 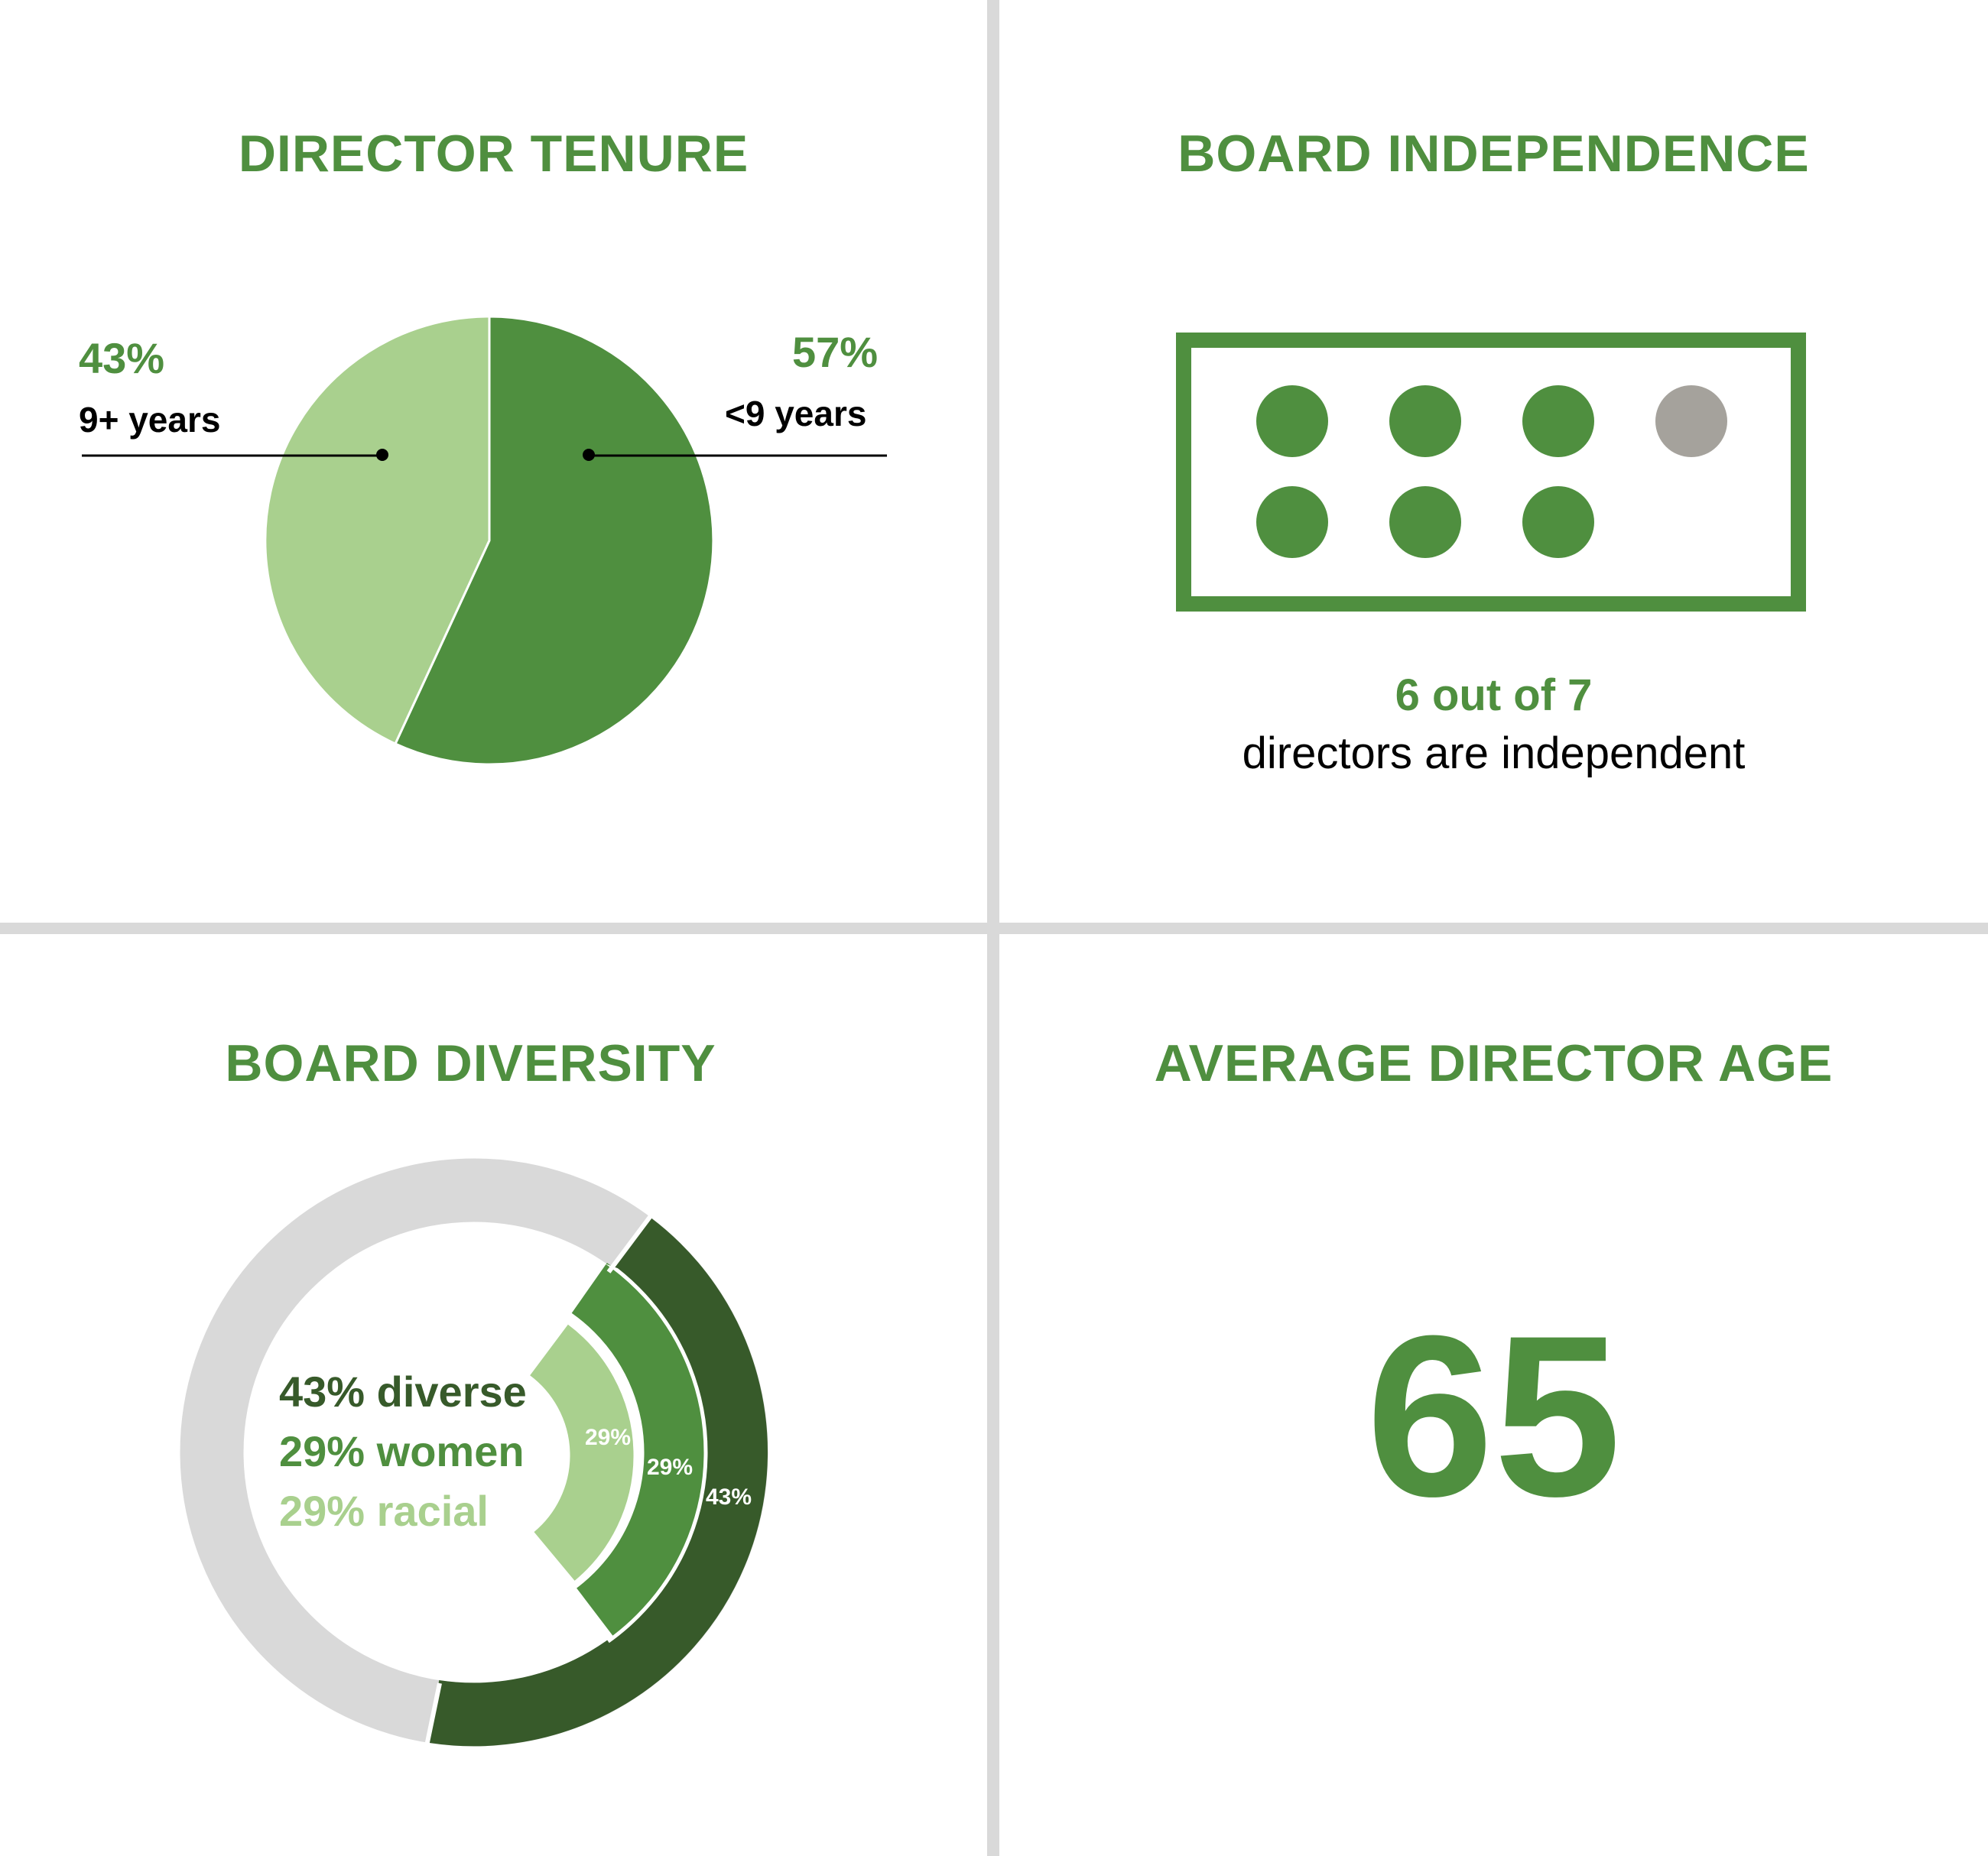 What do you see at coordinates (377, 530) in the screenshot?
I see `tenure-slice-9plus` at bounding box center [377, 530].